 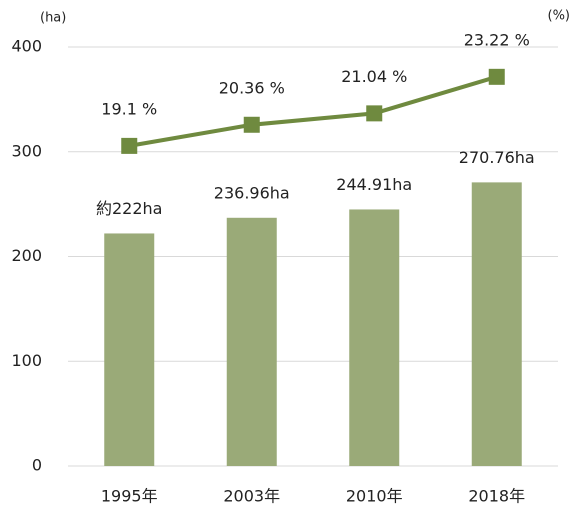 What do you see at coordinates (251, 496) in the screenshot?
I see `x-tick-label: 2003年` at bounding box center [251, 496].